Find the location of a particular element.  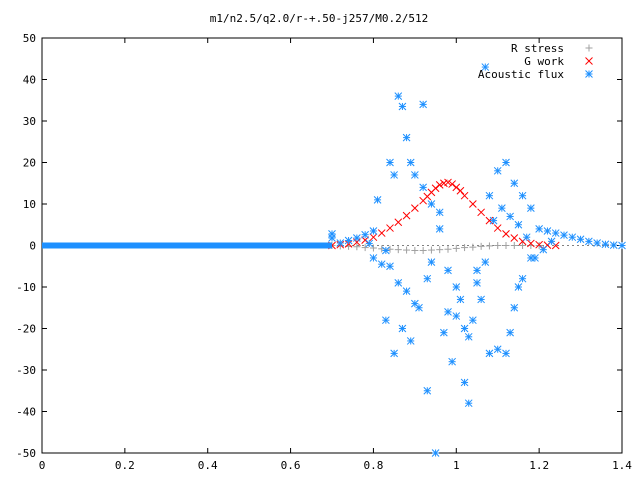

y-tick-label: -20 is located at coordinates (26, 329).